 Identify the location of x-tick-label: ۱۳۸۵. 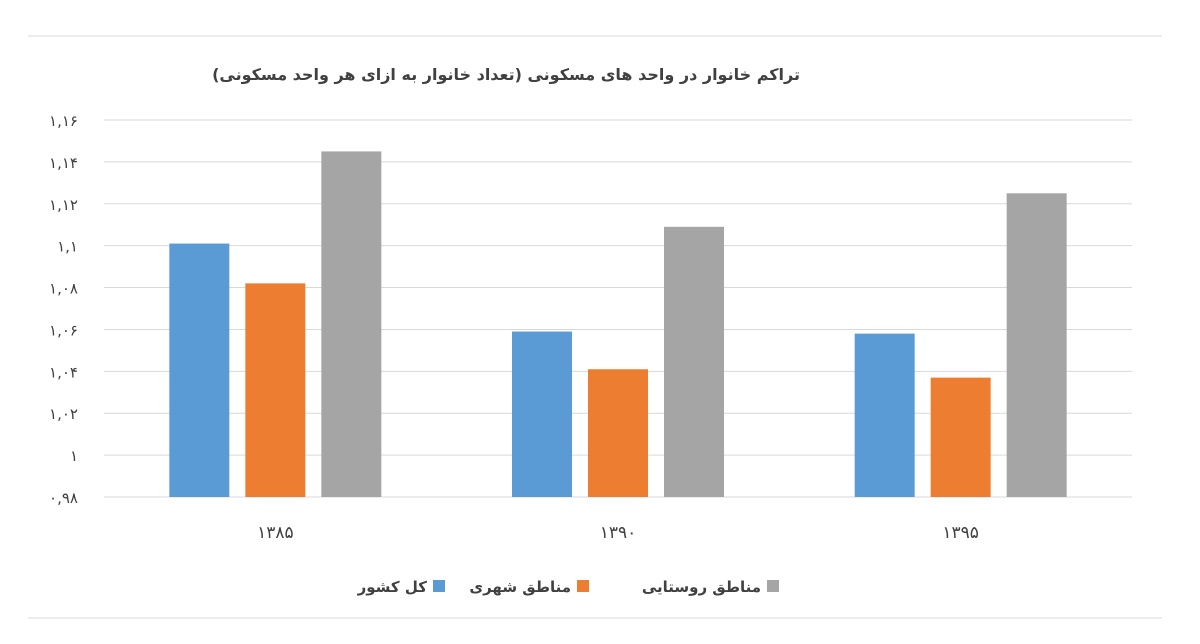
(275, 533).